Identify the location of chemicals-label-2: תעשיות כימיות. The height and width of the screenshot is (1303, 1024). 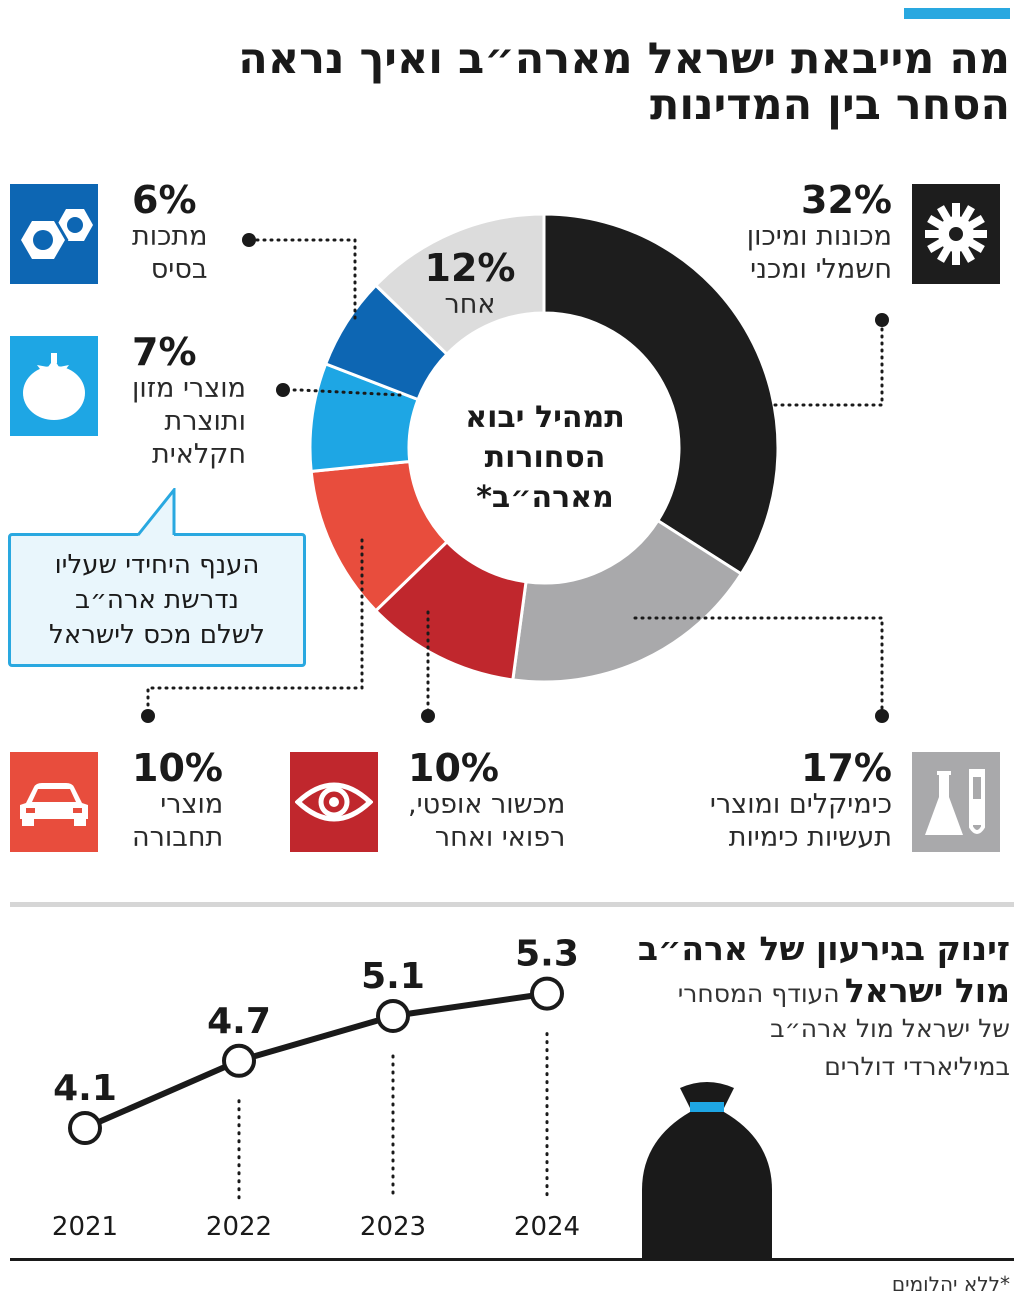
(810, 837).